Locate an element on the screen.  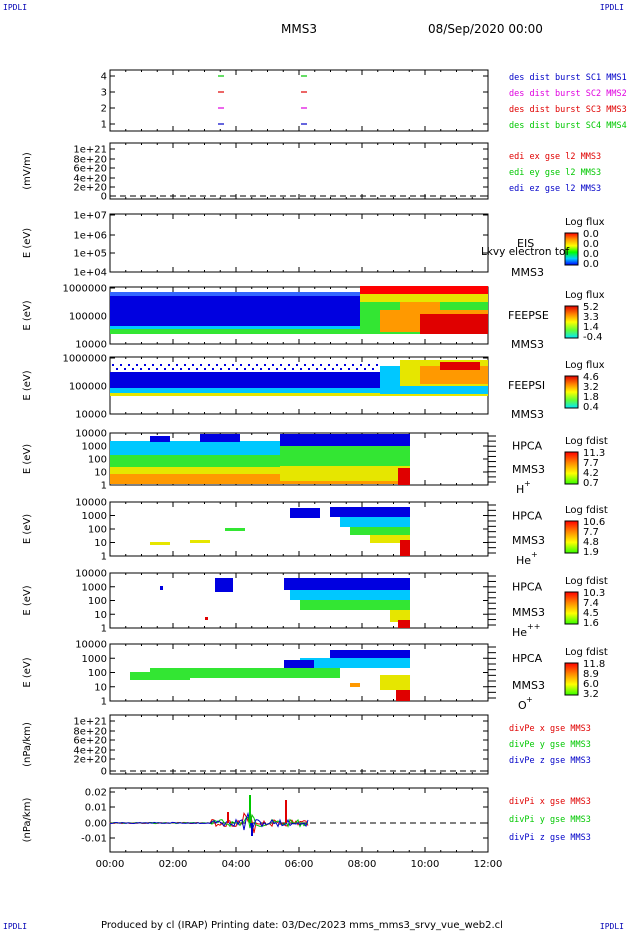
legend-entry: divPi x gse MMS3 is located at coordinates (550, 802).